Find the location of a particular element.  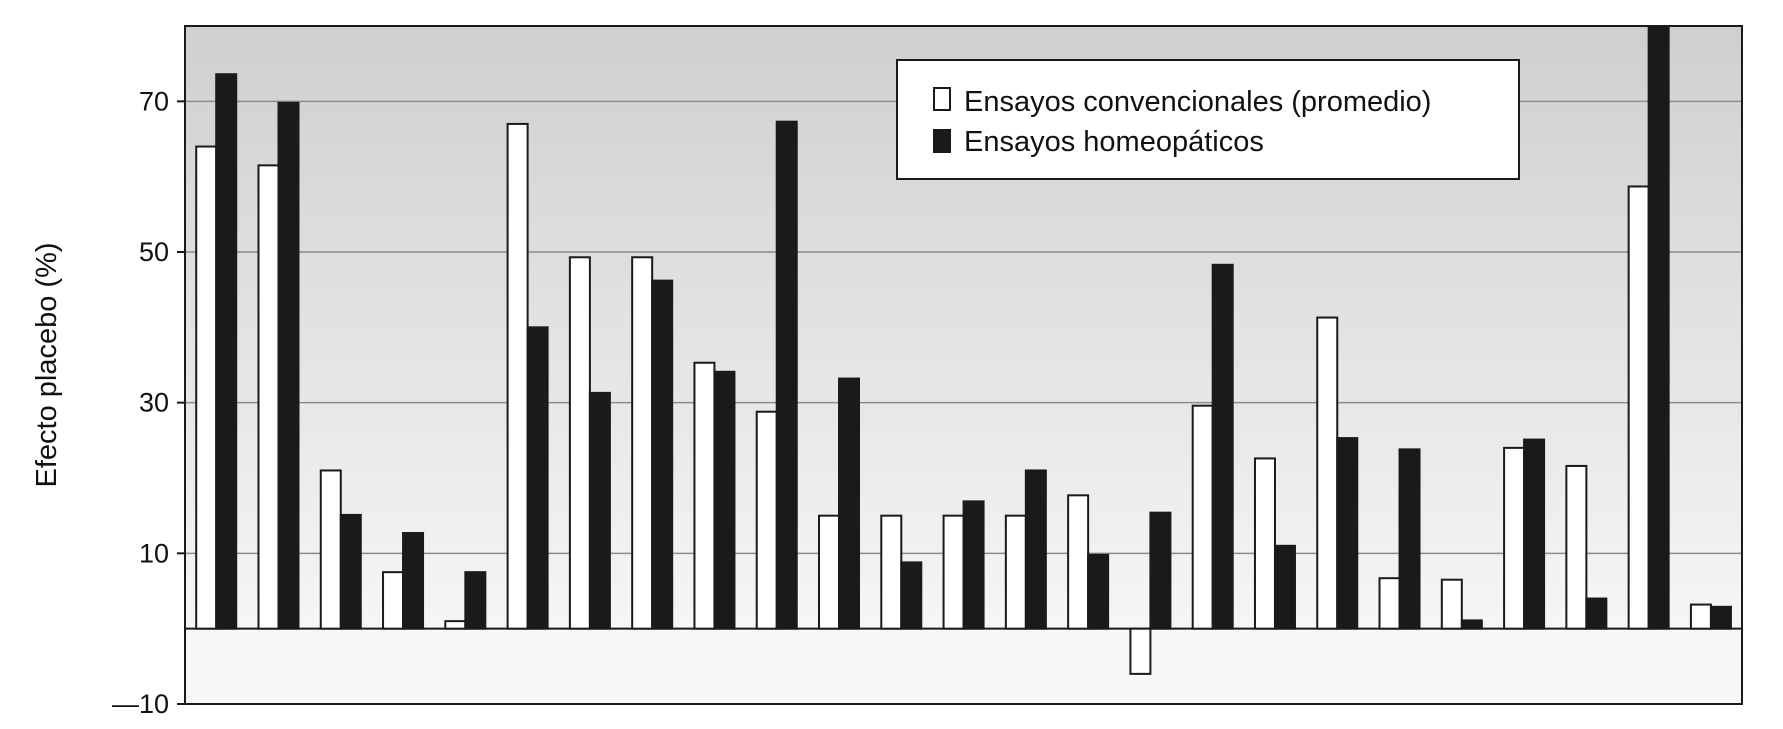

legend-label-homeopathic: Ensayos homeopáticos is located at coordinates (1114, 142).